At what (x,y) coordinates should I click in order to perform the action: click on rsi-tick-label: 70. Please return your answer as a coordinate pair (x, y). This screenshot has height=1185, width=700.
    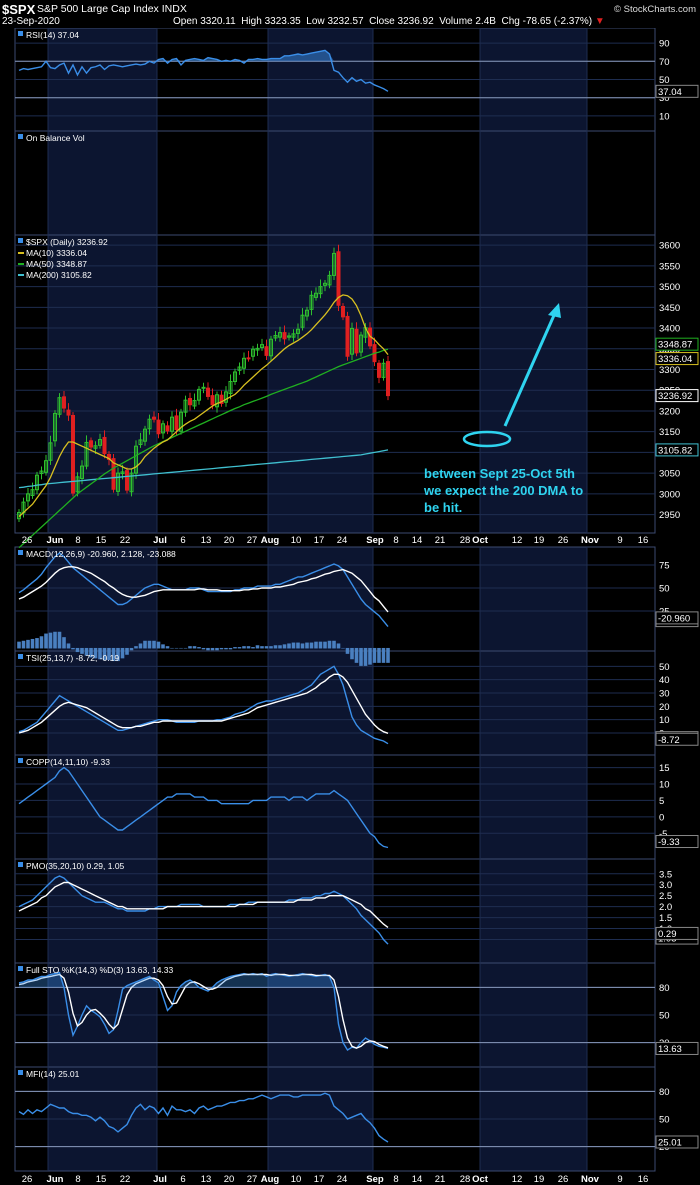
    Looking at the image, I should click on (664, 62).